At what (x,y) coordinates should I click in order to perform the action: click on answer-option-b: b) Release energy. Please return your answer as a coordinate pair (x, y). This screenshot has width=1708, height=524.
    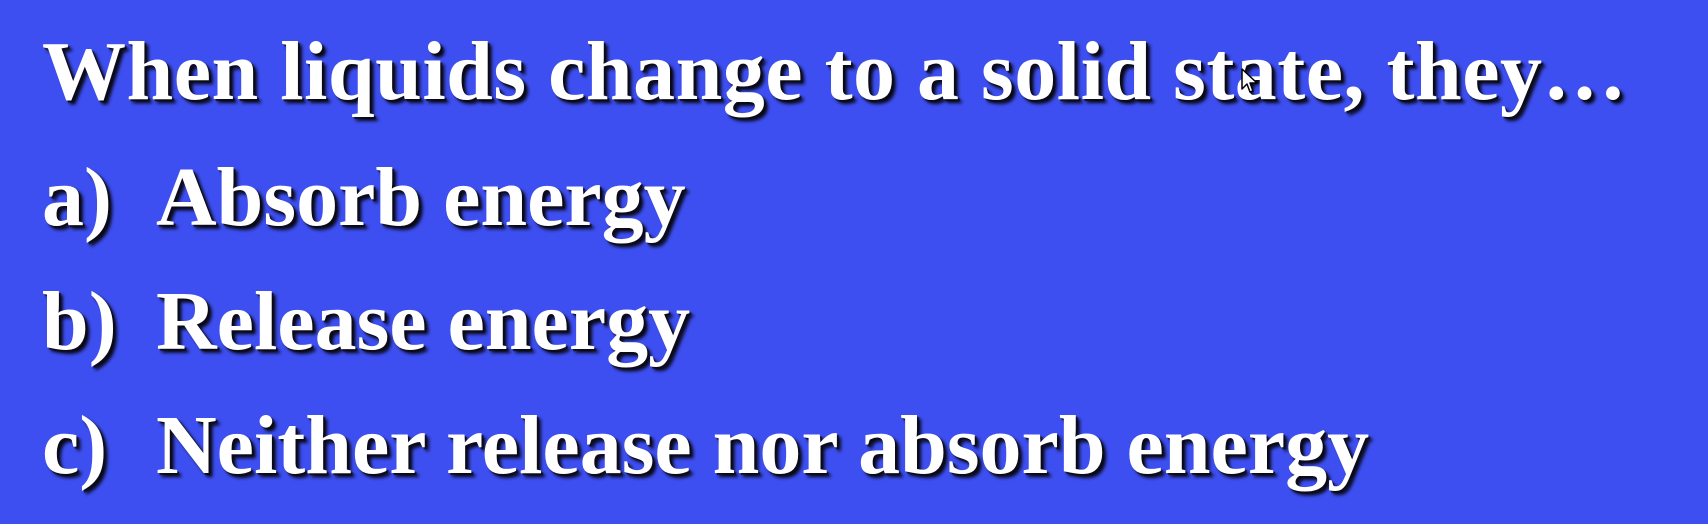
    Looking at the image, I should click on (366, 322).